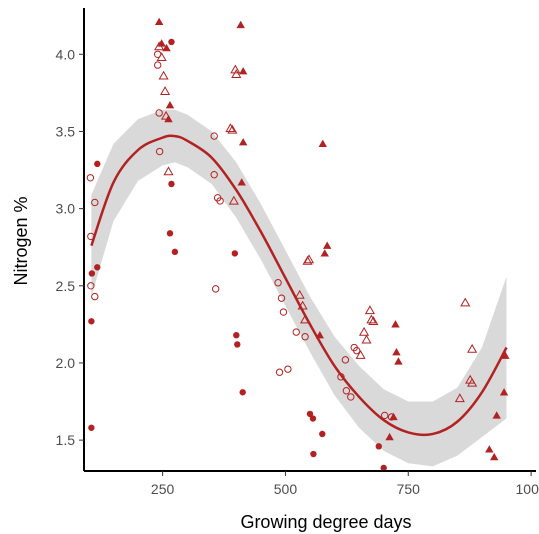 This screenshot has height=534, width=539. What do you see at coordinates (325, 522) in the screenshot?
I see `x-axis-title: Growing degree days` at bounding box center [325, 522].